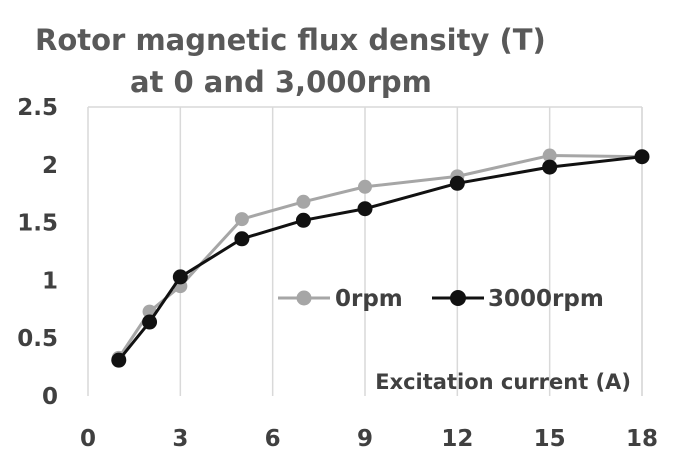  Describe the element at coordinates (458, 298) in the screenshot. I see `legend-marker-3000rpm` at that location.